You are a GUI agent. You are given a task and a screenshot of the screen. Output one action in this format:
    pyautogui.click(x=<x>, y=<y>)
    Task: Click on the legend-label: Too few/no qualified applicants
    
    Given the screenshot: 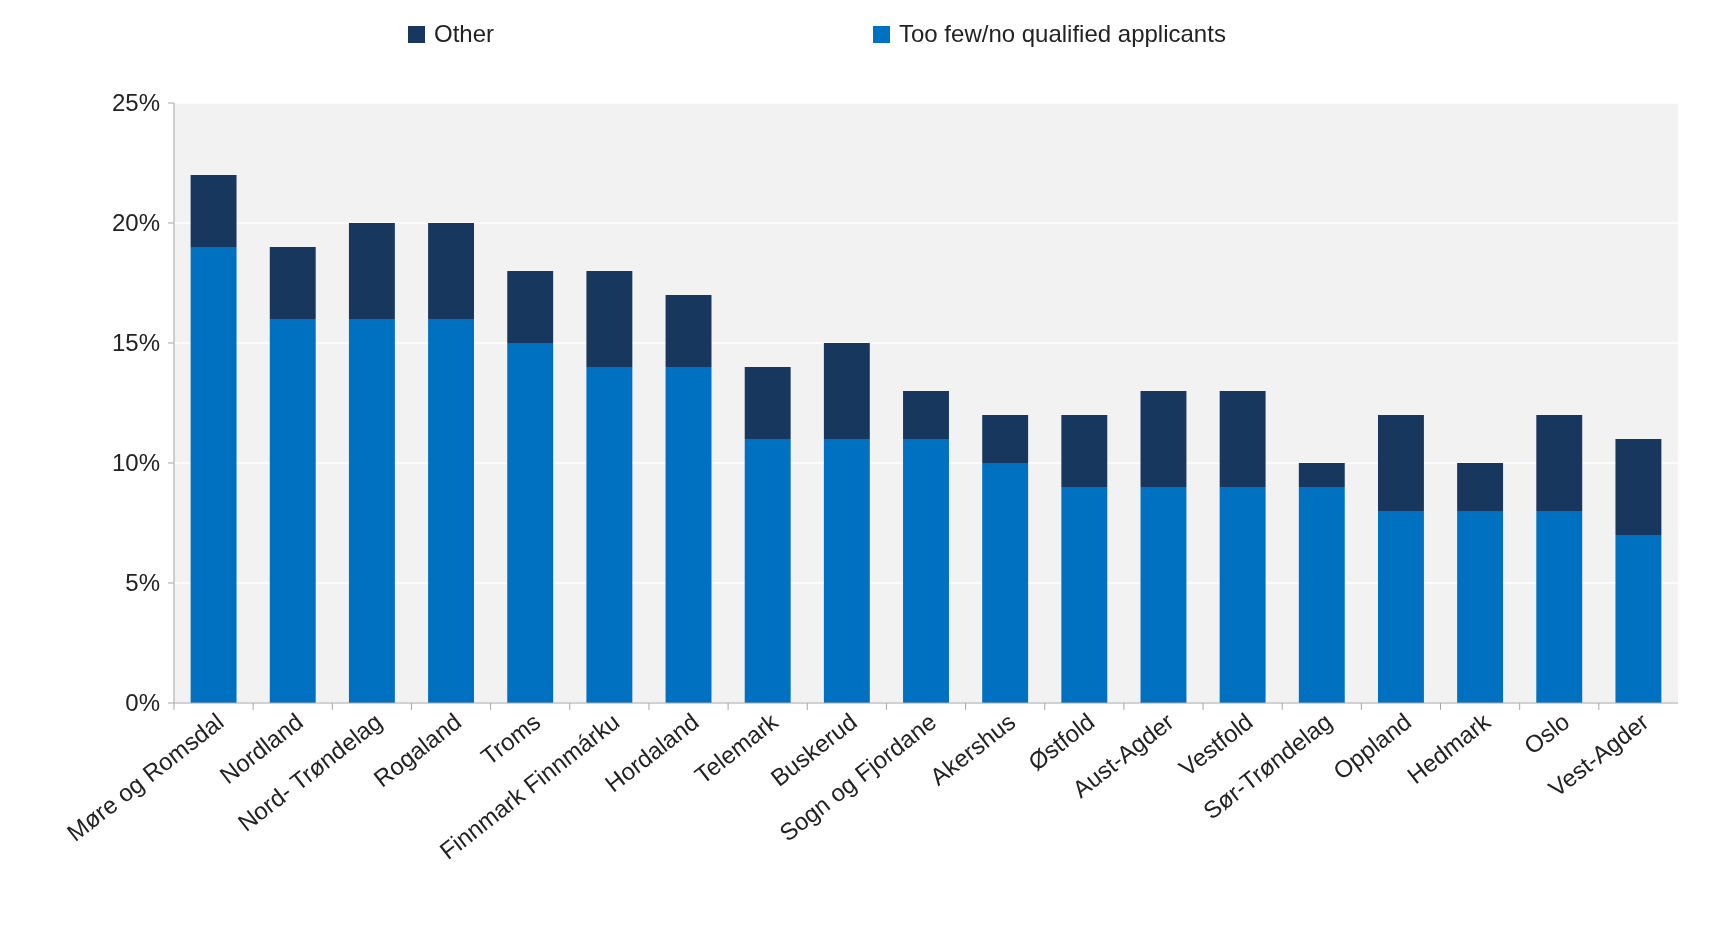 What is the action you would take?
    pyautogui.click(x=1062, y=34)
    